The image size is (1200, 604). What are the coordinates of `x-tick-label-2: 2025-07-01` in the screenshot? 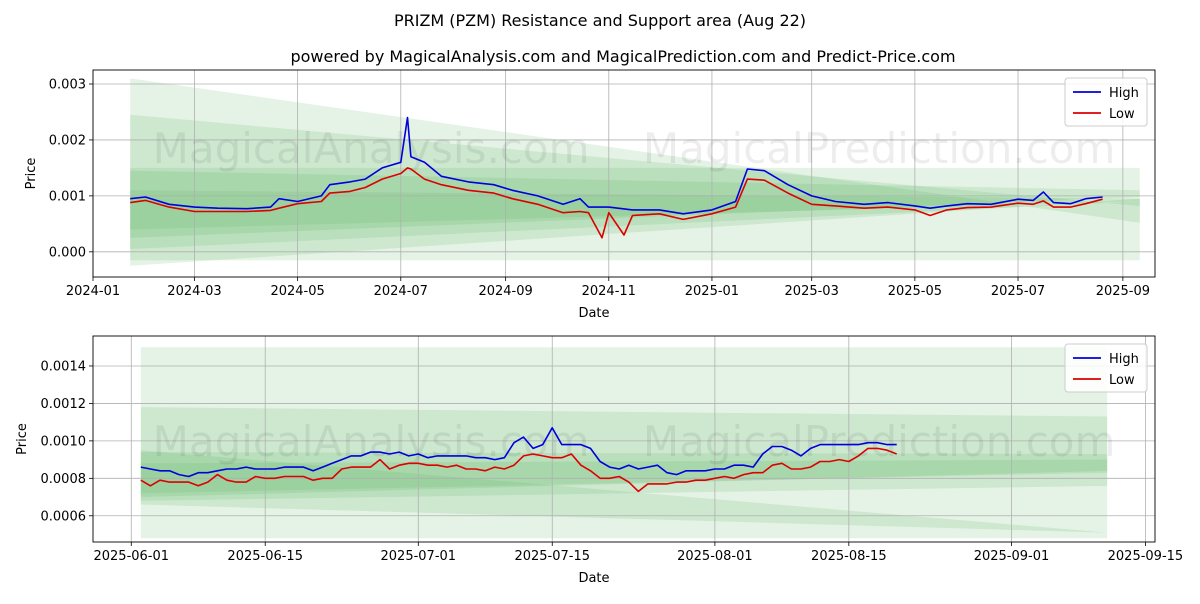 It's located at (419, 556).